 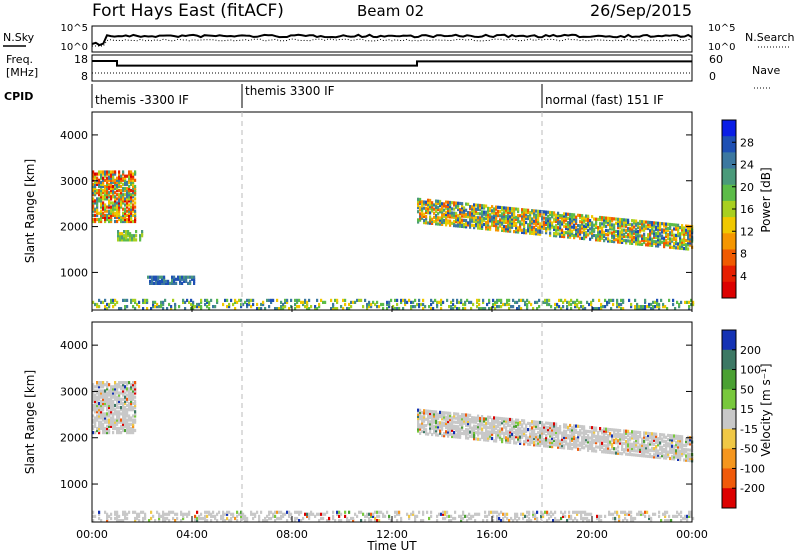 I want to click on nsearch-series, so click(x=392, y=42).